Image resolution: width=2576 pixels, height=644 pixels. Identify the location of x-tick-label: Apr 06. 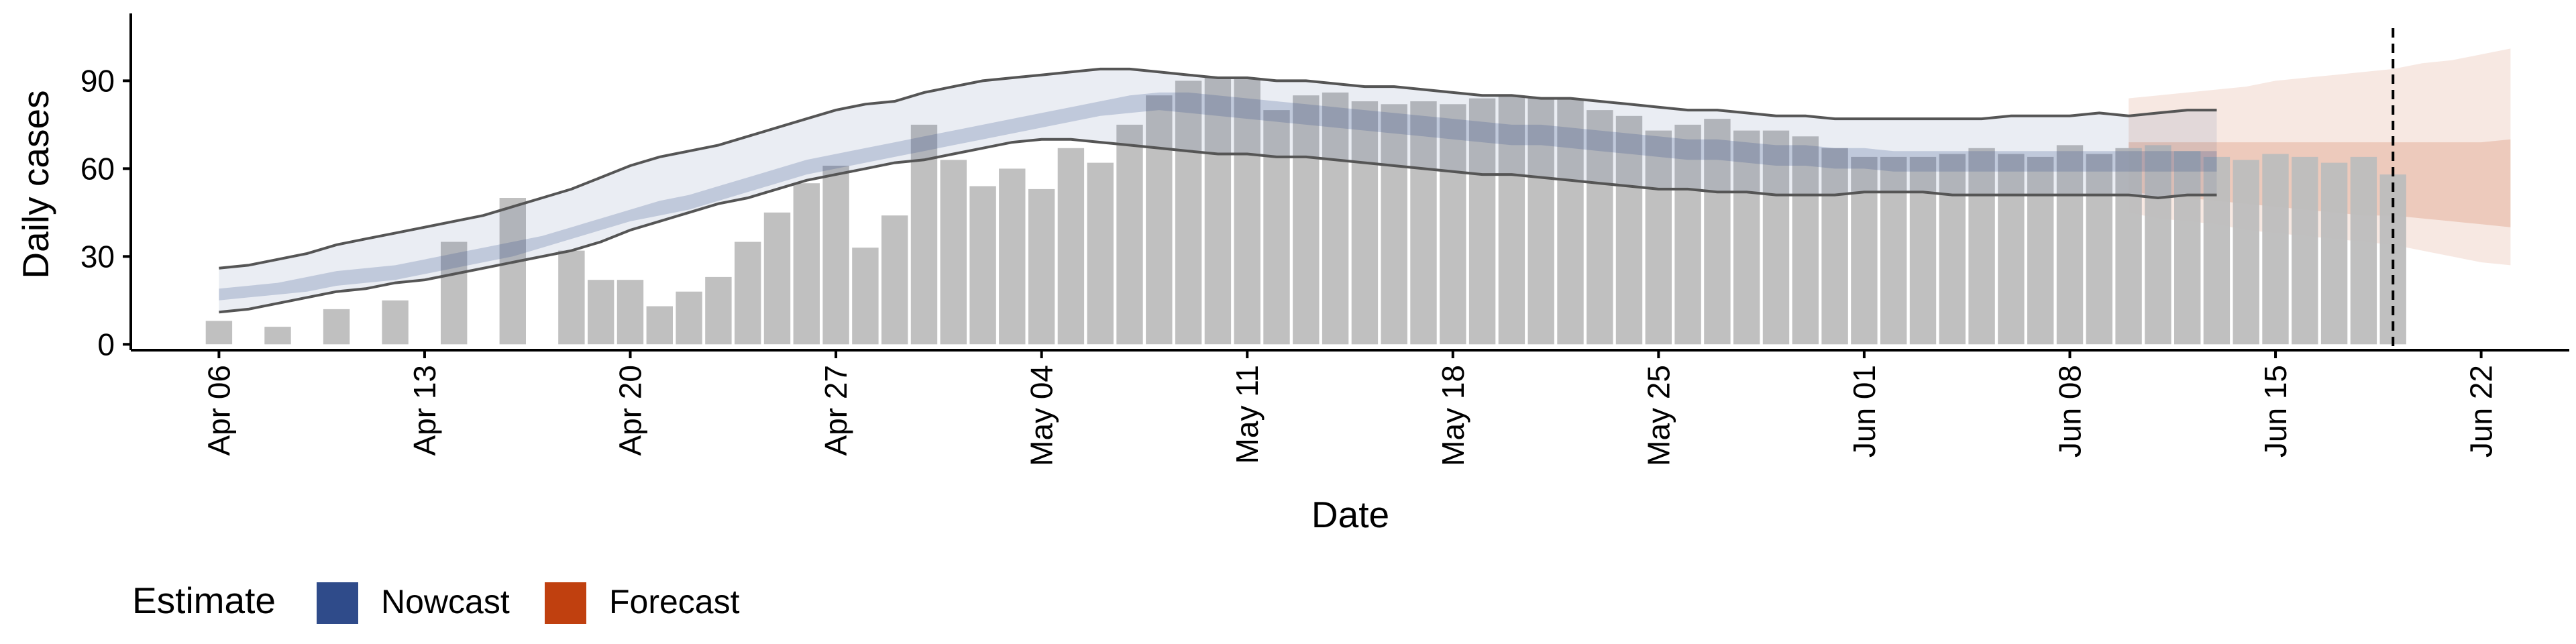
(218, 410).